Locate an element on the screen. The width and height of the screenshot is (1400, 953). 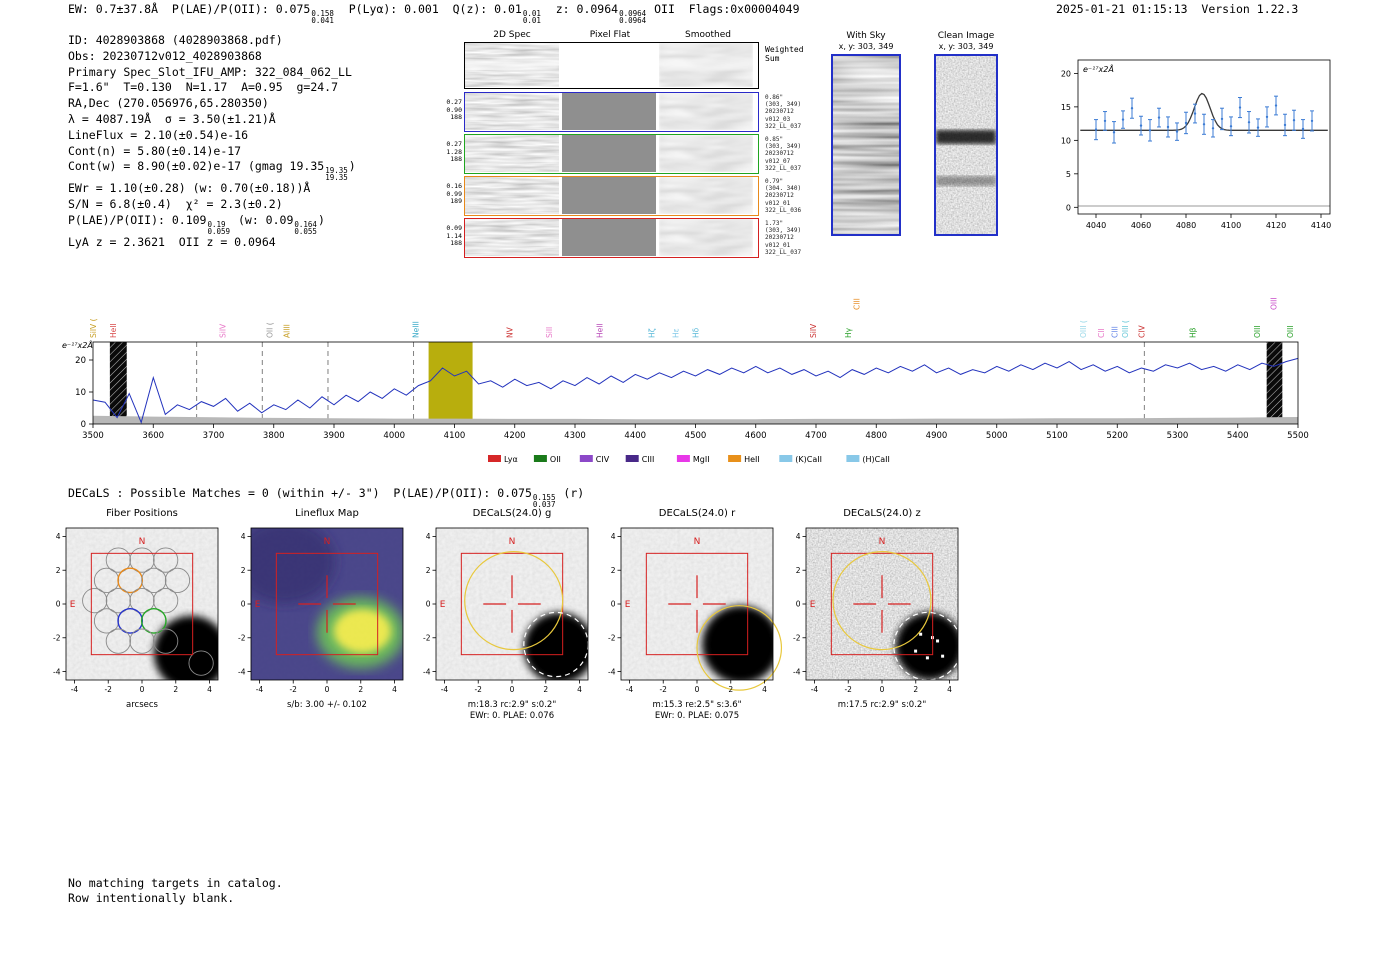
emission-line-label: Hγ is located at coordinates (848, 332).